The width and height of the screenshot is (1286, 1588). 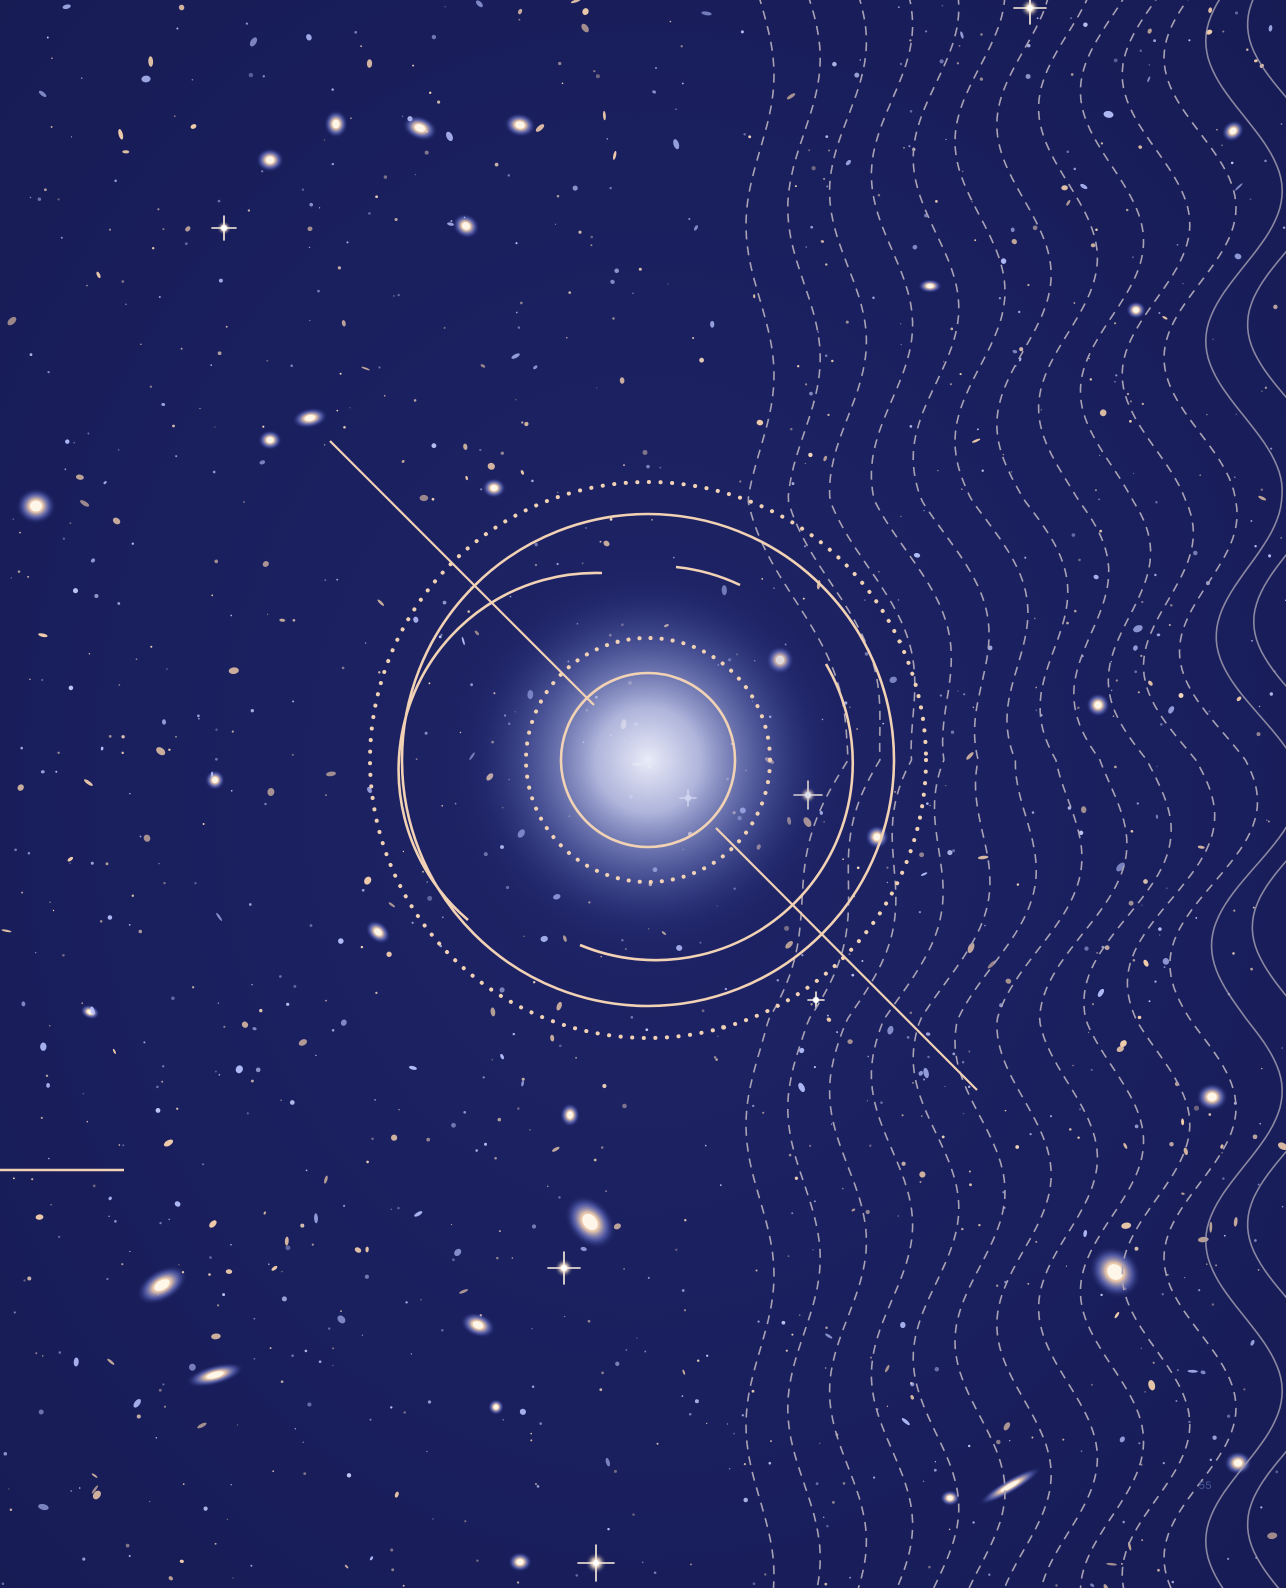 I want to click on wave-line, so click(x=1039, y=794).